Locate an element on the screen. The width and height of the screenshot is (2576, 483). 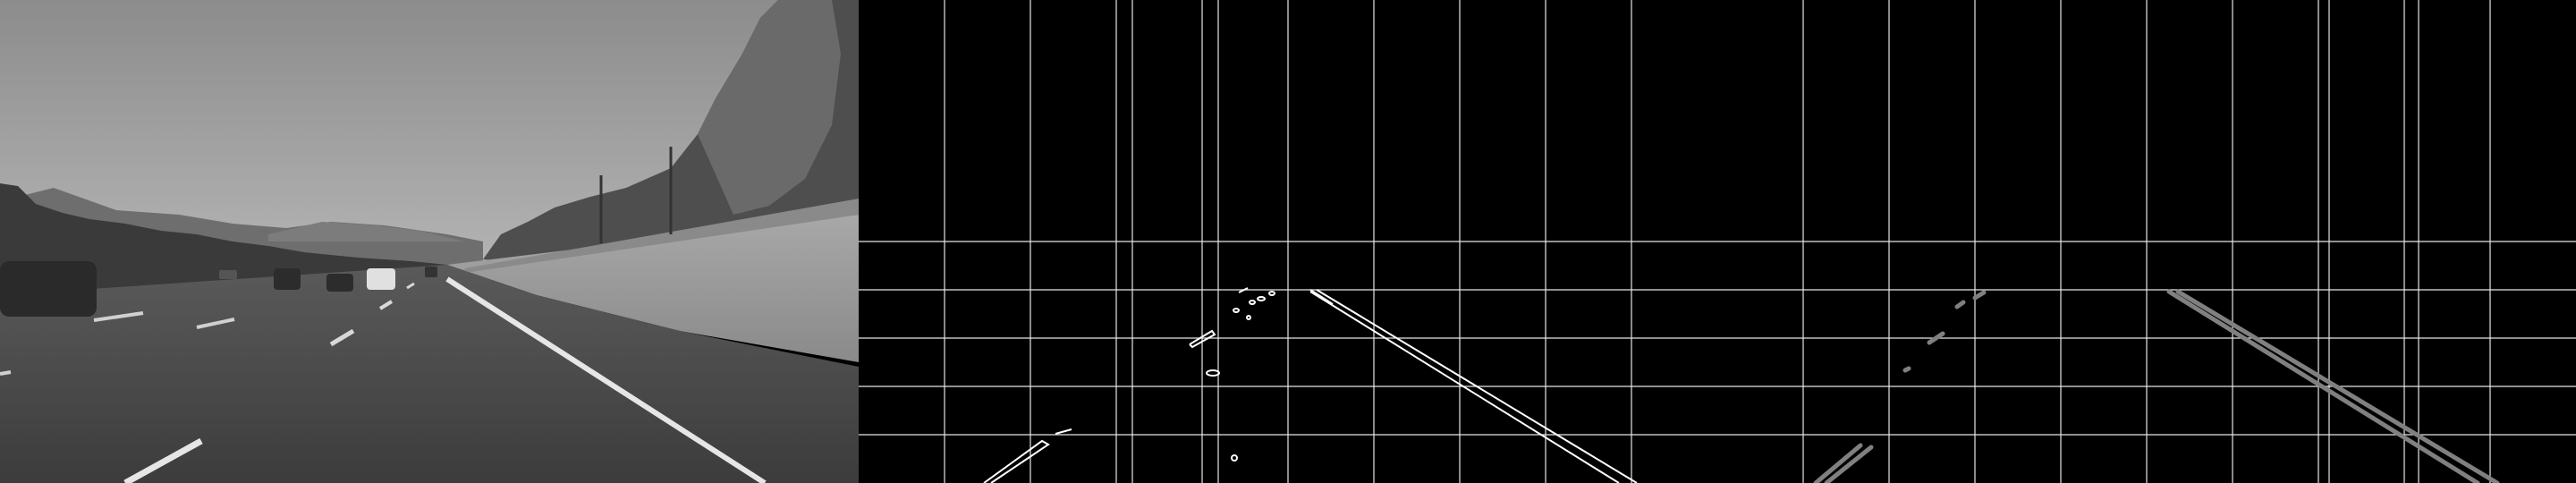
grass-shoulder-right is located at coordinates (653, 288).